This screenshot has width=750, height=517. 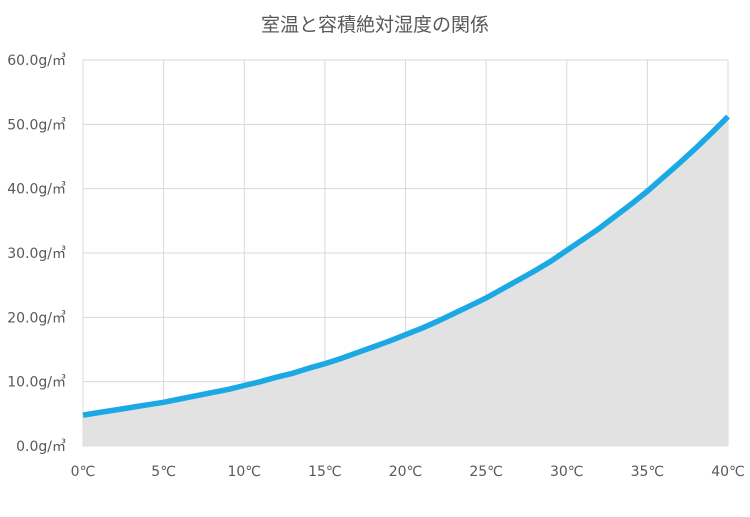 What do you see at coordinates (36, 383) in the screenshot?
I see `y-tick-label: 10.0g/㎥` at bounding box center [36, 383].